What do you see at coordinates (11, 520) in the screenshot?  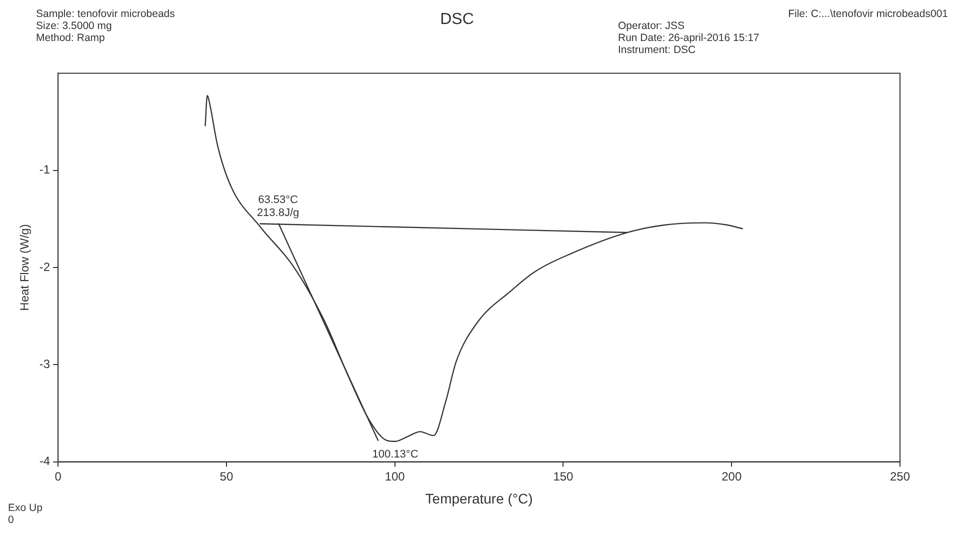 I see `text: 0` at bounding box center [11, 520].